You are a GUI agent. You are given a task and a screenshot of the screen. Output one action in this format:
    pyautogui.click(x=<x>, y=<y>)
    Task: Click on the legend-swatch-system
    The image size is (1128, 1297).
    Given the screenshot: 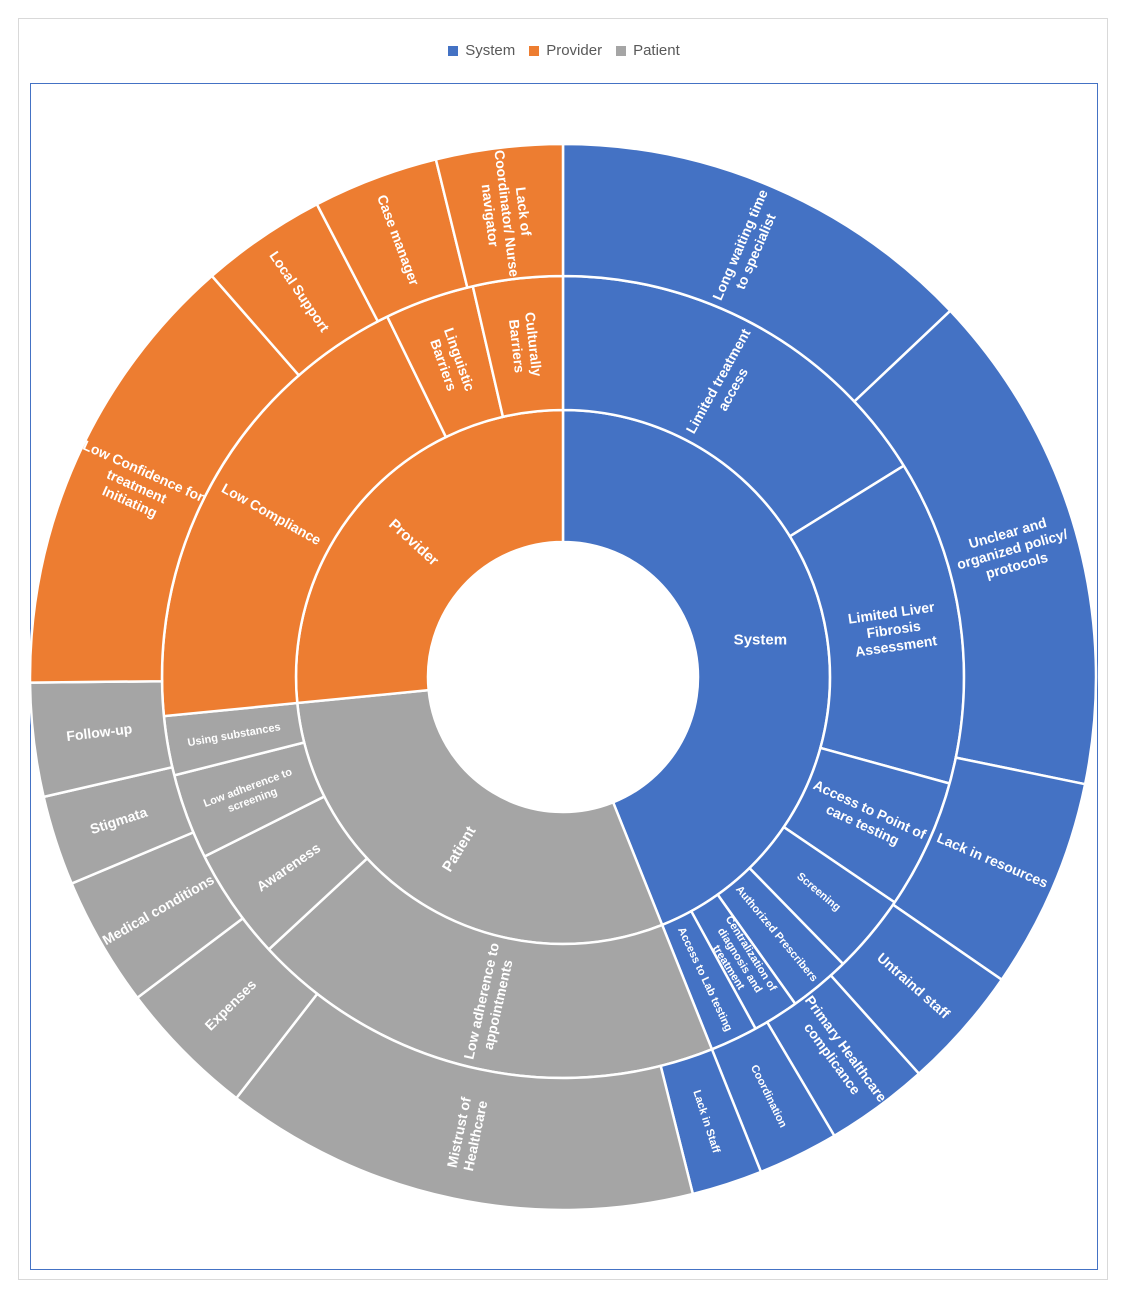 What is the action you would take?
    pyautogui.click(x=453, y=50)
    